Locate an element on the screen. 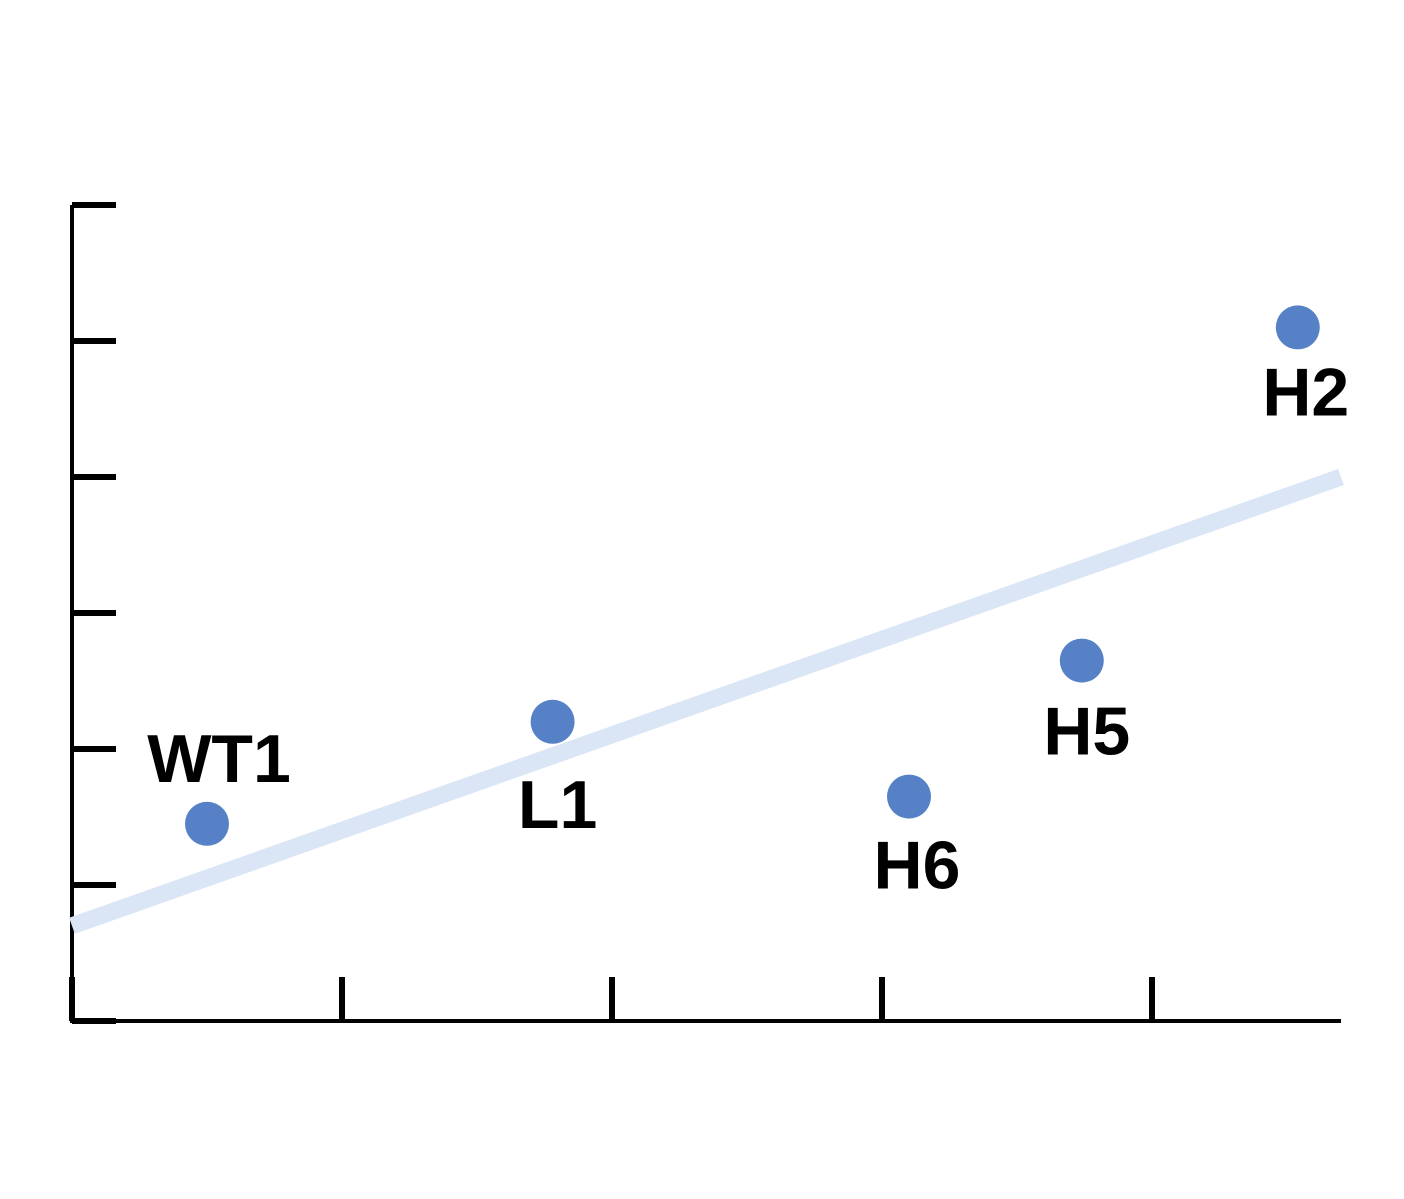  point-h2 is located at coordinates (1297, 327).